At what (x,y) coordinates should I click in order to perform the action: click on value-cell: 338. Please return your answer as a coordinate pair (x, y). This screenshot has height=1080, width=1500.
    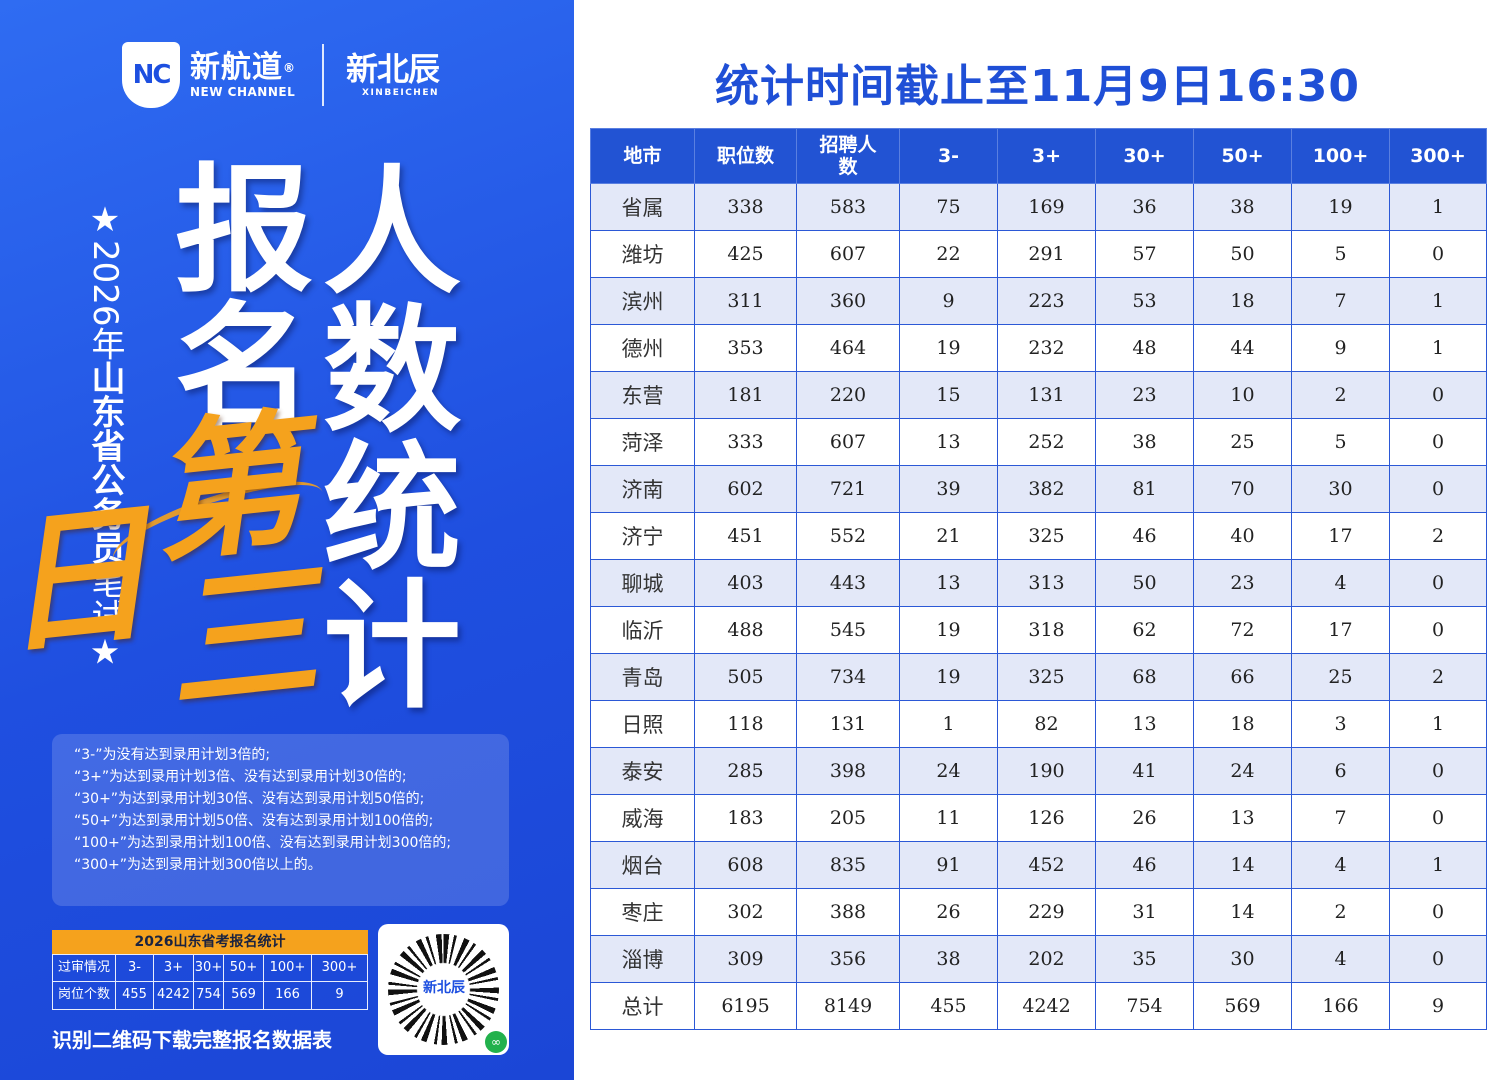
    Looking at the image, I should click on (745, 207).